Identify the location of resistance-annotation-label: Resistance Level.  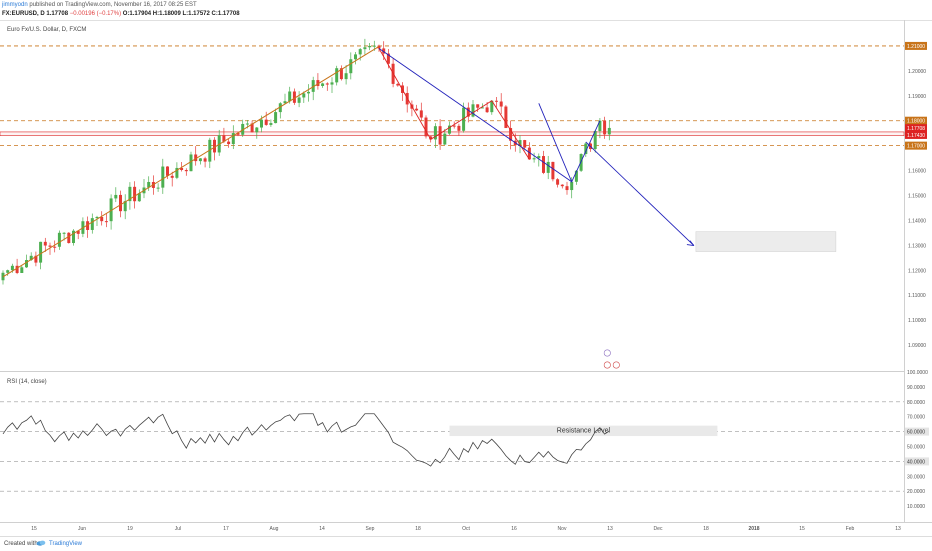
(584, 431).